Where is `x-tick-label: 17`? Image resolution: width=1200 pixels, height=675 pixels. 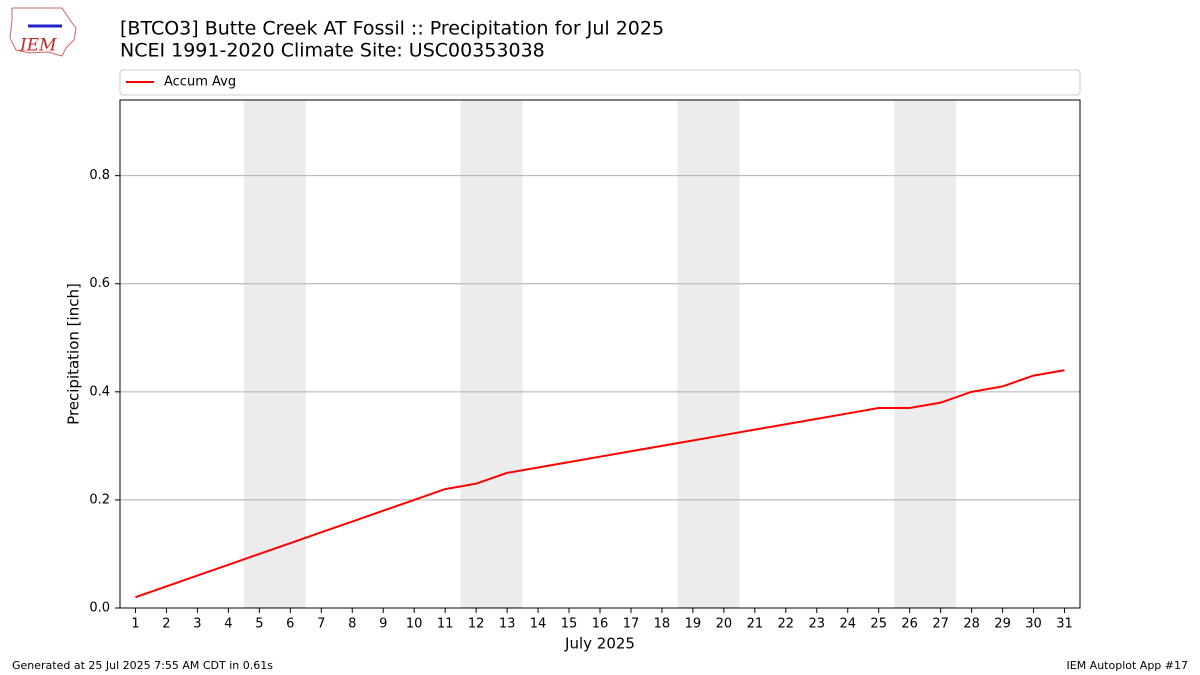
x-tick-label: 17 is located at coordinates (631, 624).